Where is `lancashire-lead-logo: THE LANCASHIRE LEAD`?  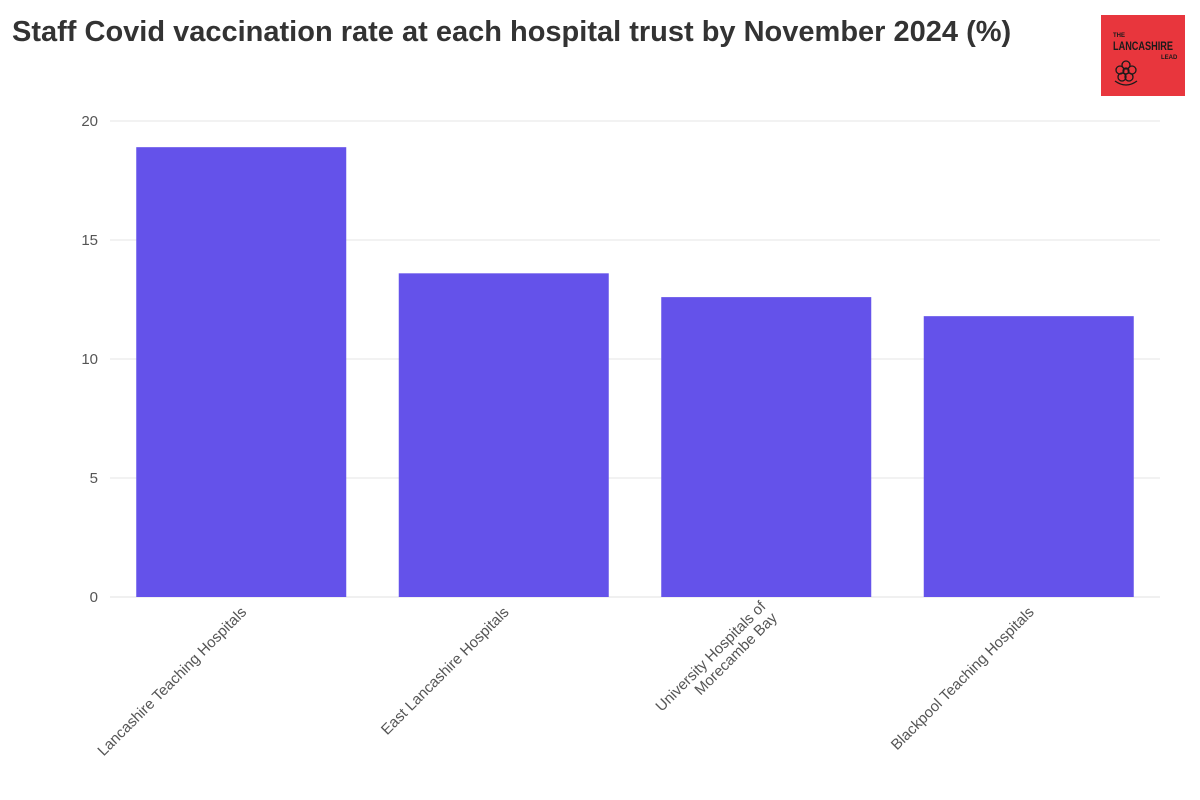
lancashire-lead-logo: THE LANCASHIRE LEAD is located at coordinates (1143, 55).